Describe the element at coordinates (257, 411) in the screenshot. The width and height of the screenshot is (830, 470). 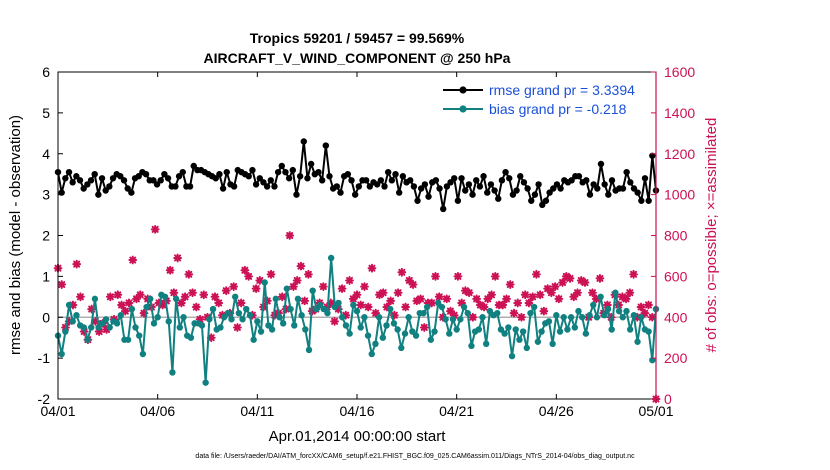
I see `x-tick-label: 04/11` at that location.